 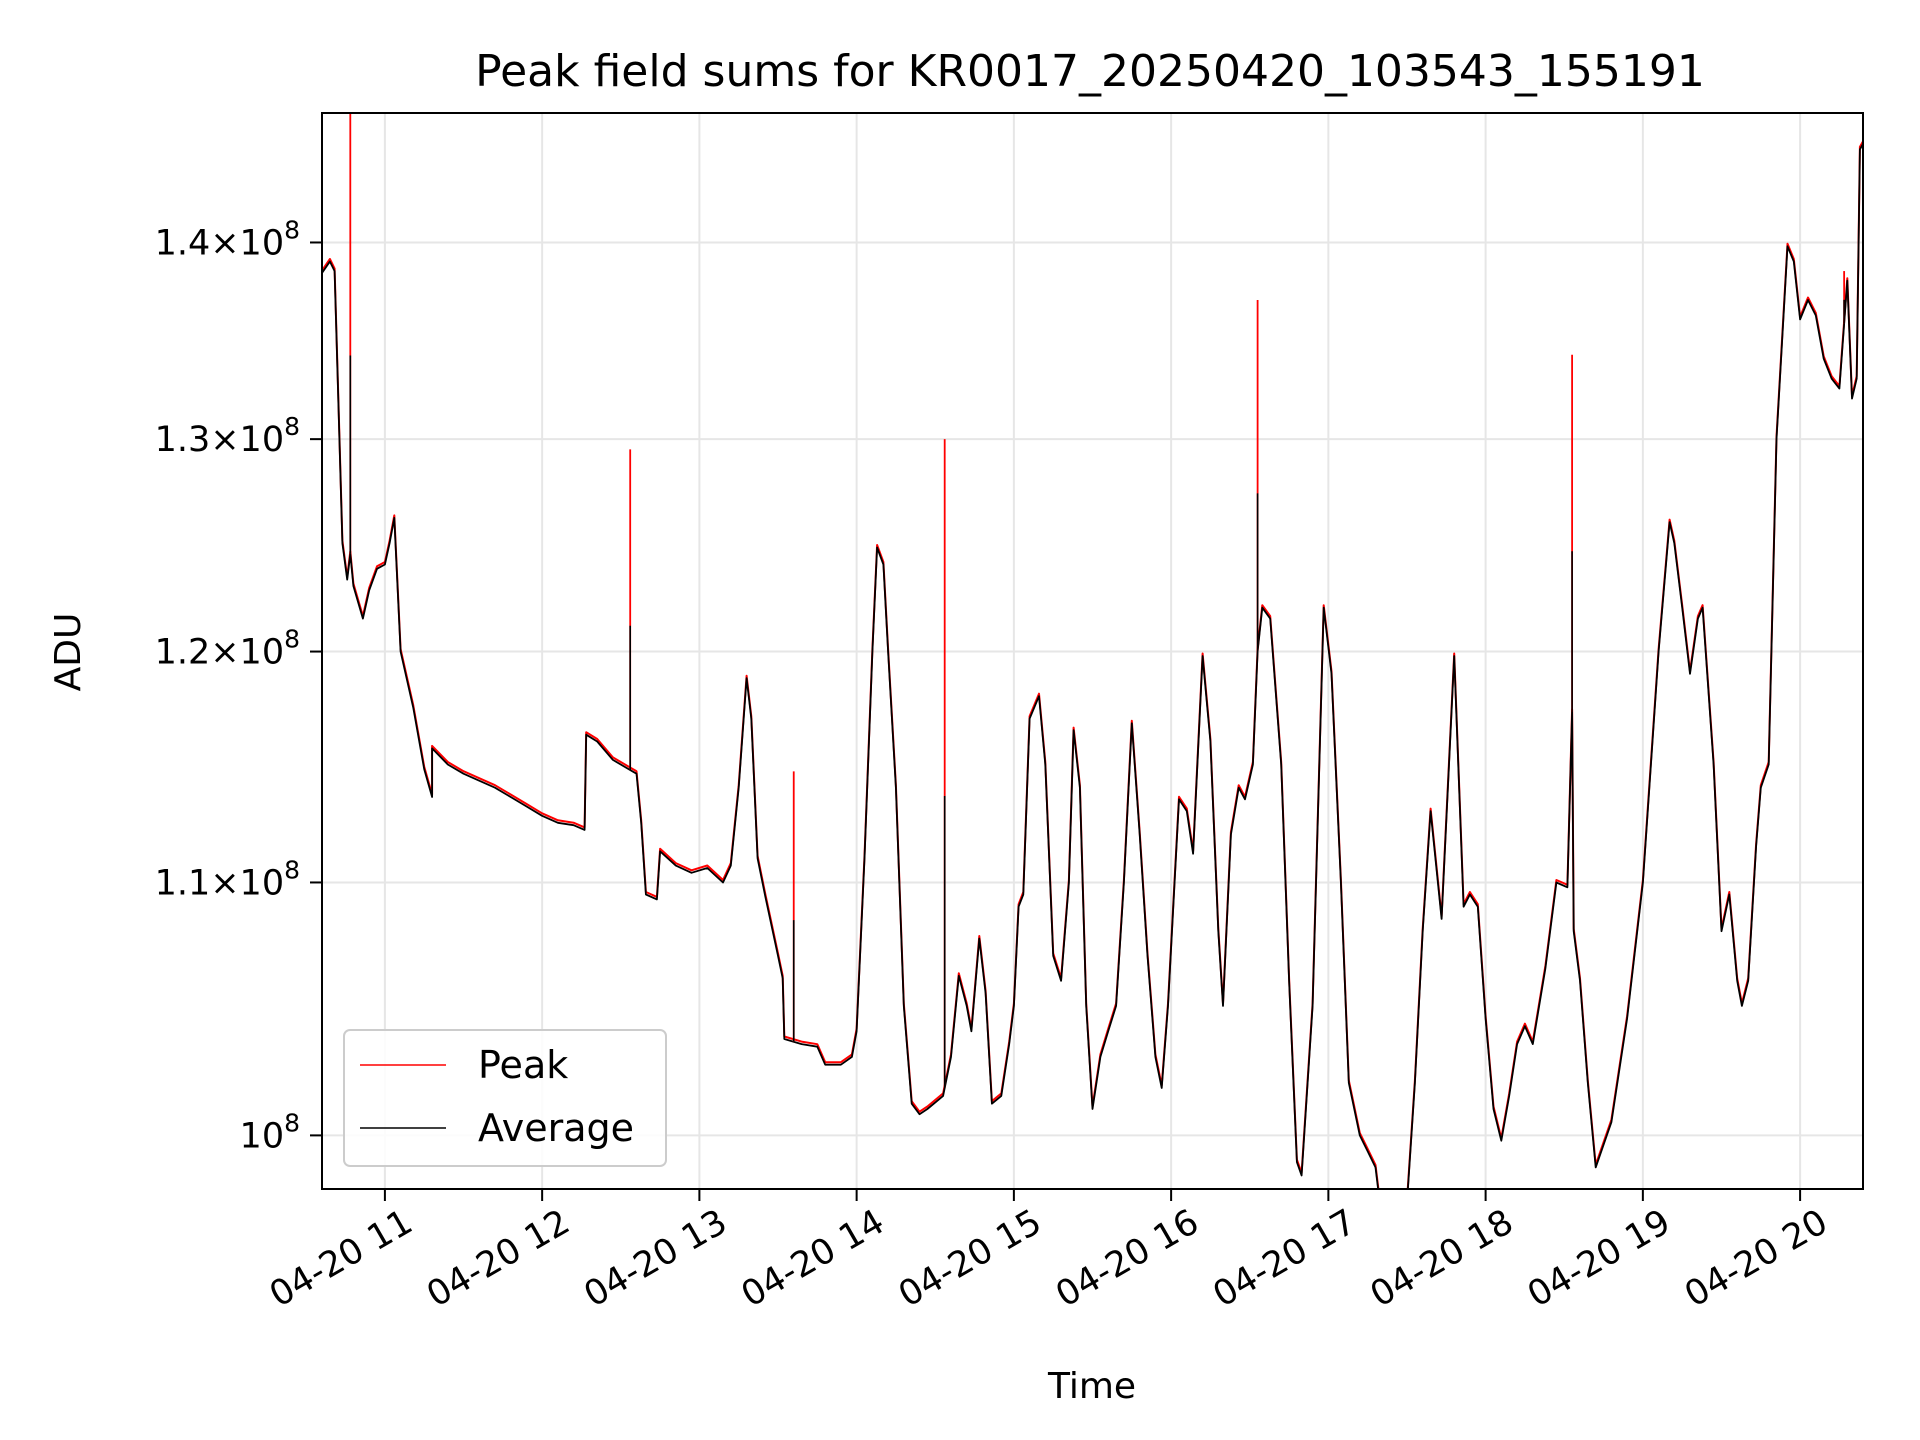 What do you see at coordinates (227, 436) in the screenshot?
I see `y-tick-label-3: 1.3×108` at bounding box center [227, 436].